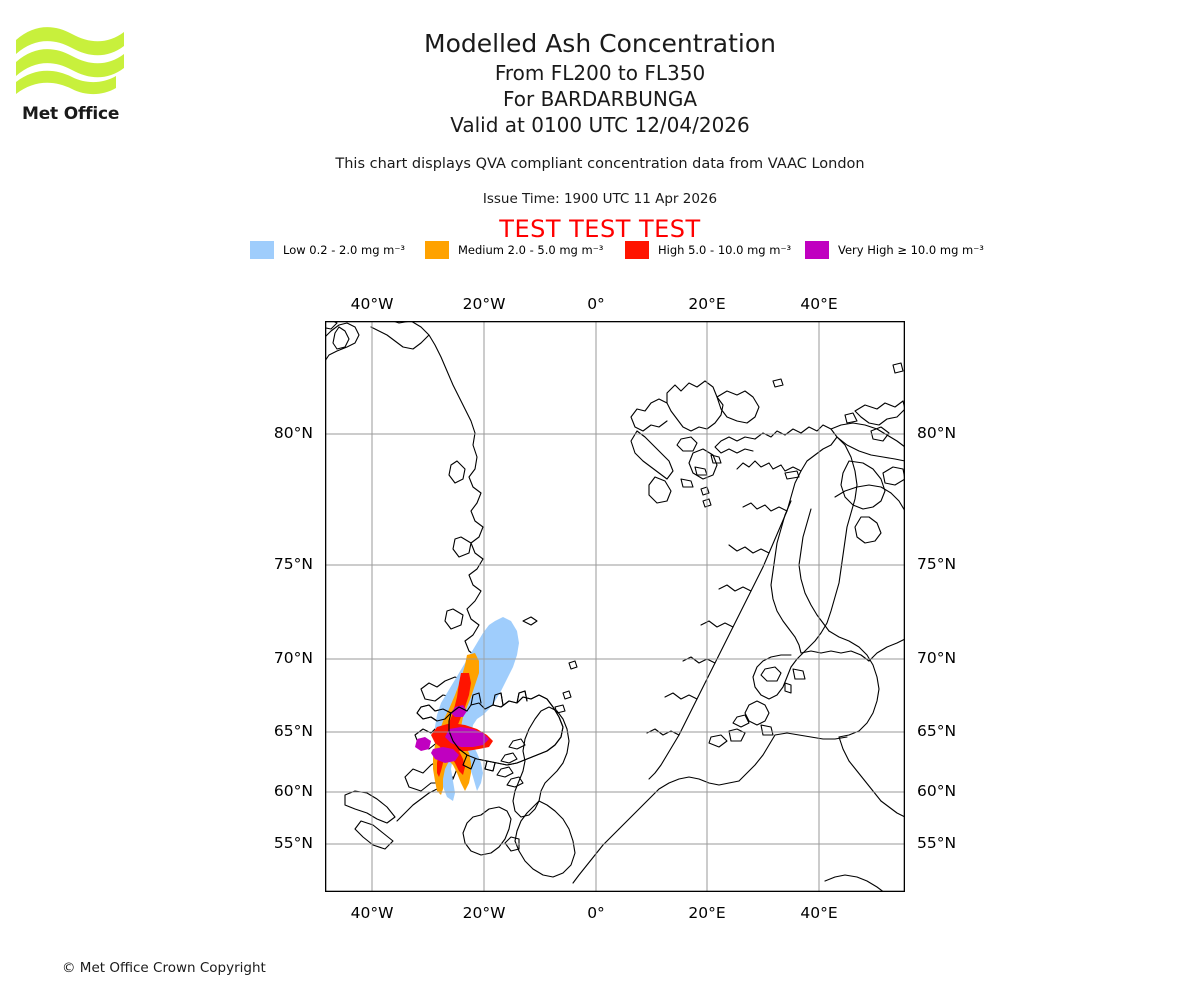  What do you see at coordinates (530, 621) in the screenshot?
I see `coast-jan-mayen` at bounding box center [530, 621].